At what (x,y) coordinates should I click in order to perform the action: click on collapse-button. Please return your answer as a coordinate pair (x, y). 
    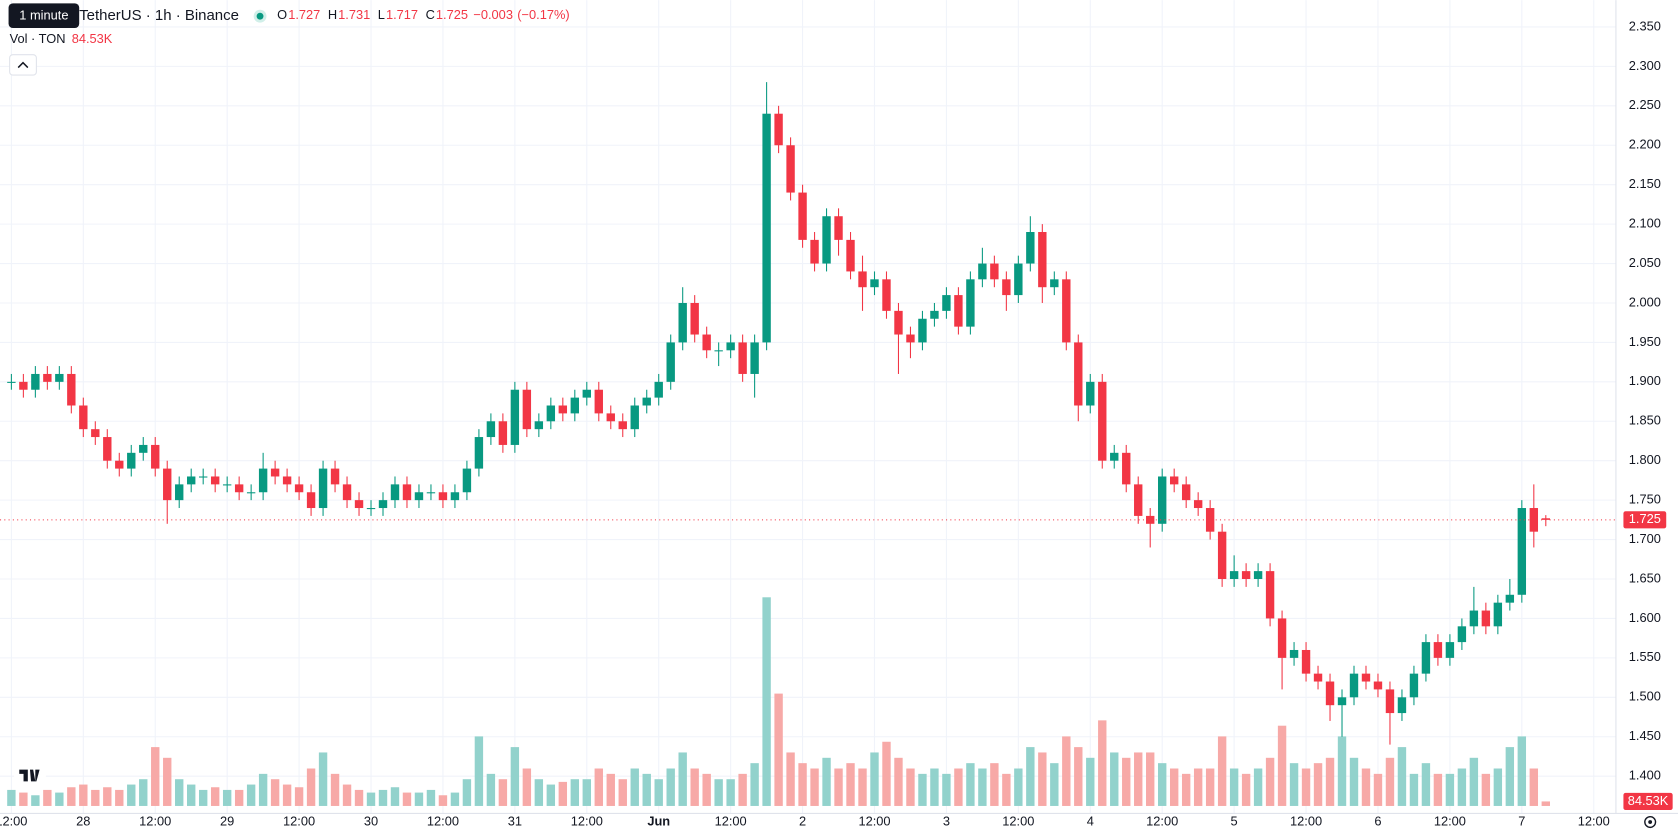
    Looking at the image, I should click on (23, 65).